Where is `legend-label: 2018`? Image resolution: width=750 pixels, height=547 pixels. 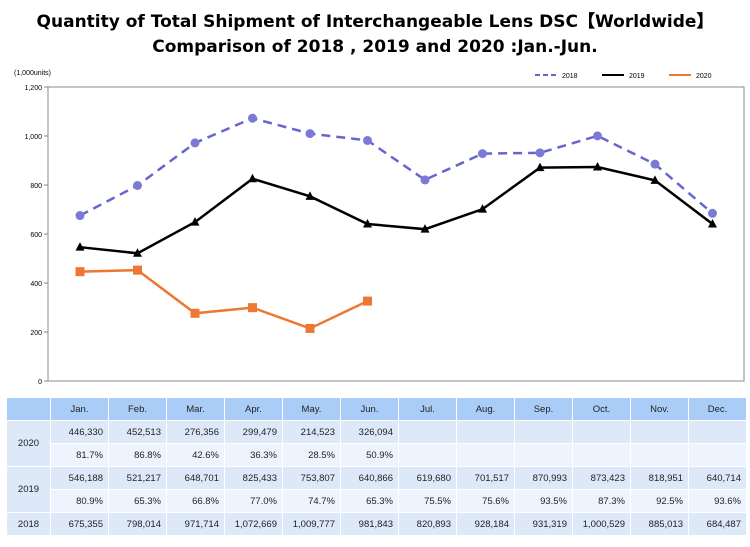 legend-label: 2018 is located at coordinates (570, 76).